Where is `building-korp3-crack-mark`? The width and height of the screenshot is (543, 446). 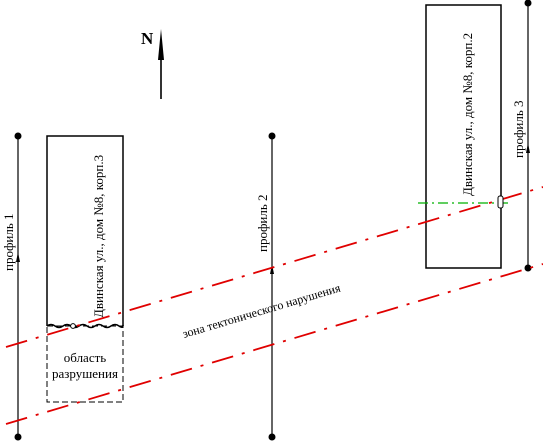
building-korp3-crack-mark is located at coordinates (73, 326).